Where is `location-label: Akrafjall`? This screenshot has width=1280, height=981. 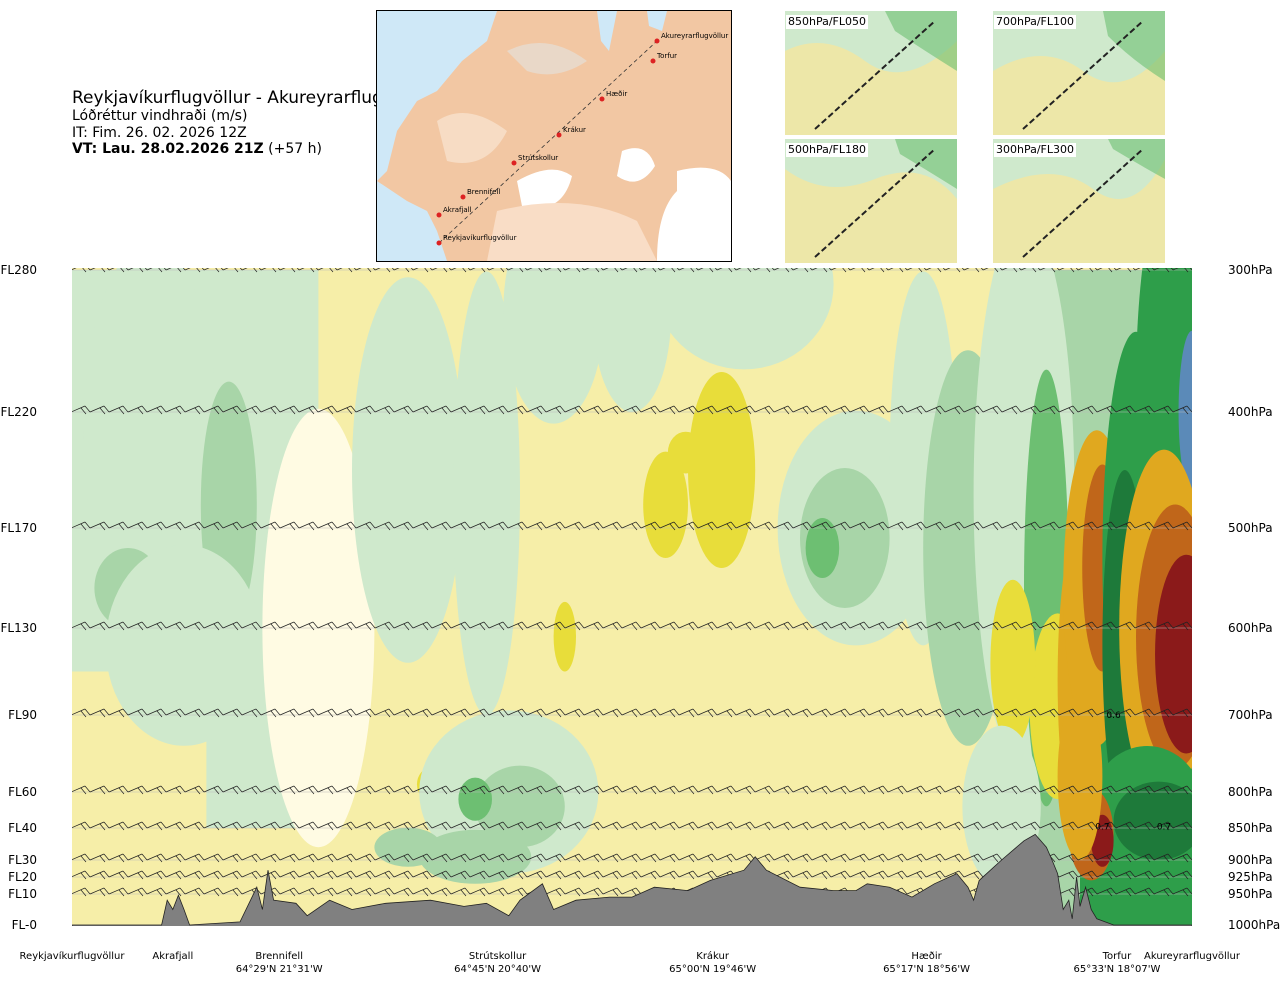 location-label: Akrafjall is located at coordinates (172, 956).